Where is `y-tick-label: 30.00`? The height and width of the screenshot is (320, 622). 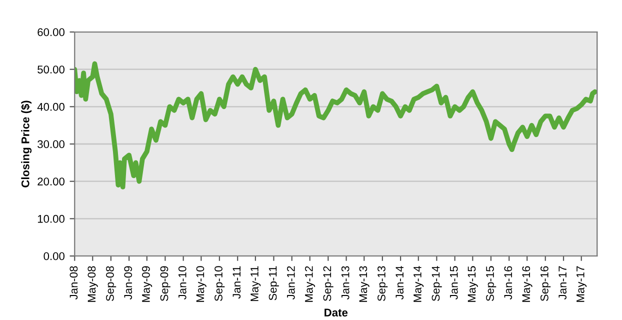
y-tick-label: 30.00 is located at coordinates (51, 144).